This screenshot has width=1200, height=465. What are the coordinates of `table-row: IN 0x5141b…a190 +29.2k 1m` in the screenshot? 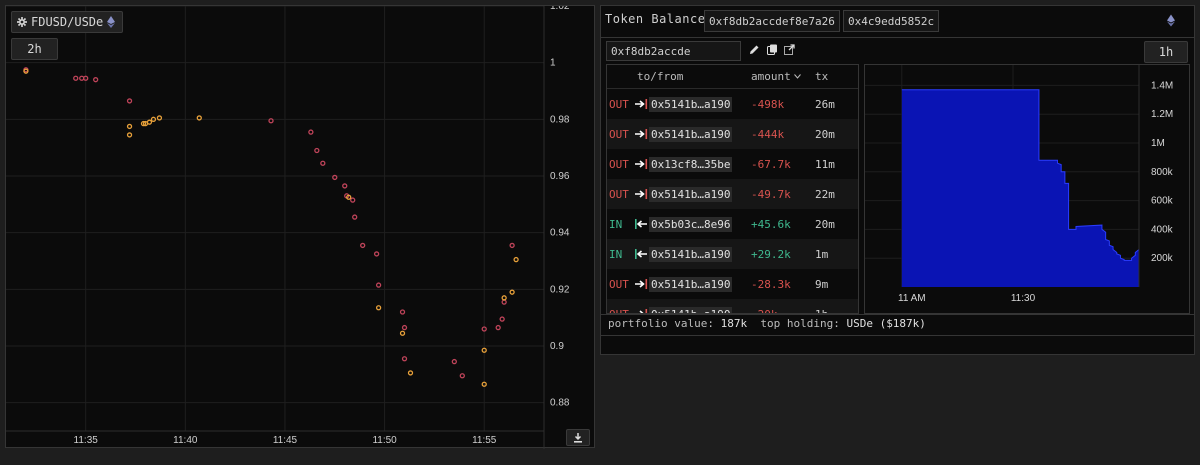 It's located at (732, 254).